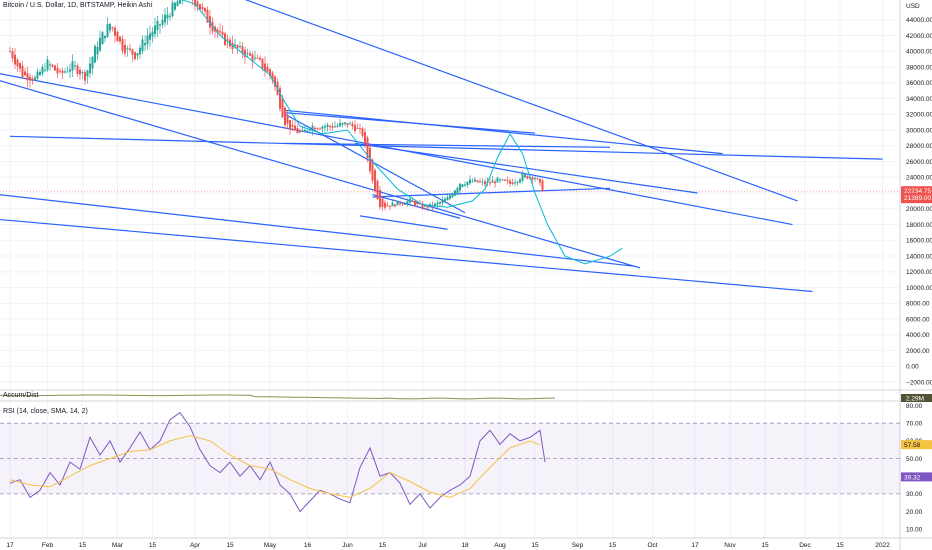 Image resolution: width=932 pixels, height=550 pixels. I want to click on price-tick-label: 28000.00, so click(919, 146).